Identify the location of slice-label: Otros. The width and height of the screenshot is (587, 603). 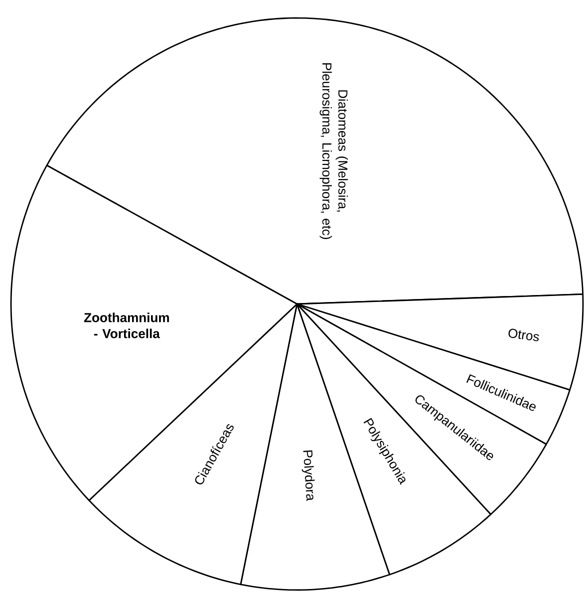
(523, 335).